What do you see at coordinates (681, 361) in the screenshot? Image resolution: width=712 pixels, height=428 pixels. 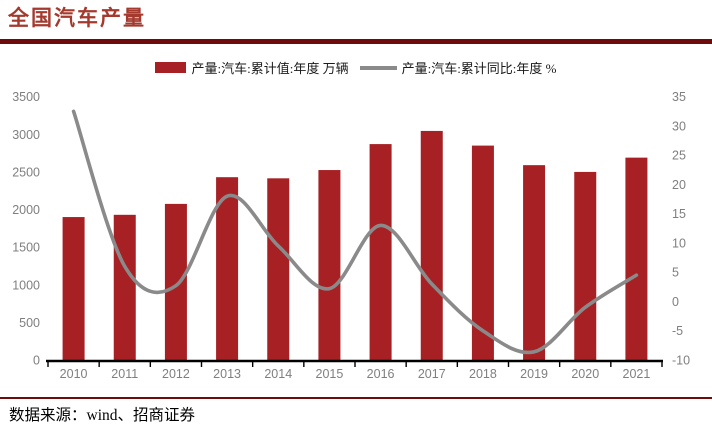 I see `right-axis-tick: -10` at bounding box center [681, 361].